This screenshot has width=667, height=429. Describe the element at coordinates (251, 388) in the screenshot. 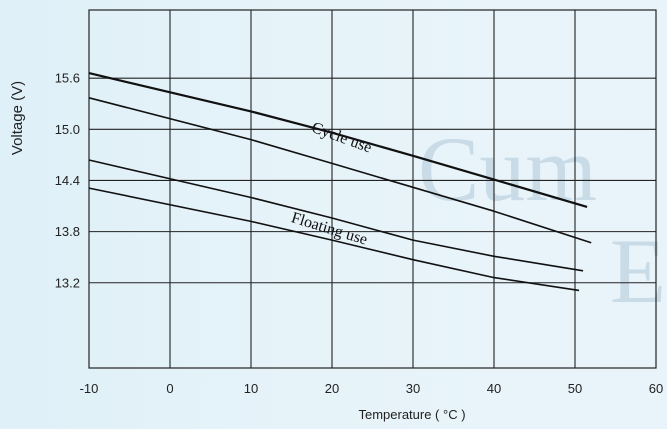

I see `x-tick-label: 10` at that location.